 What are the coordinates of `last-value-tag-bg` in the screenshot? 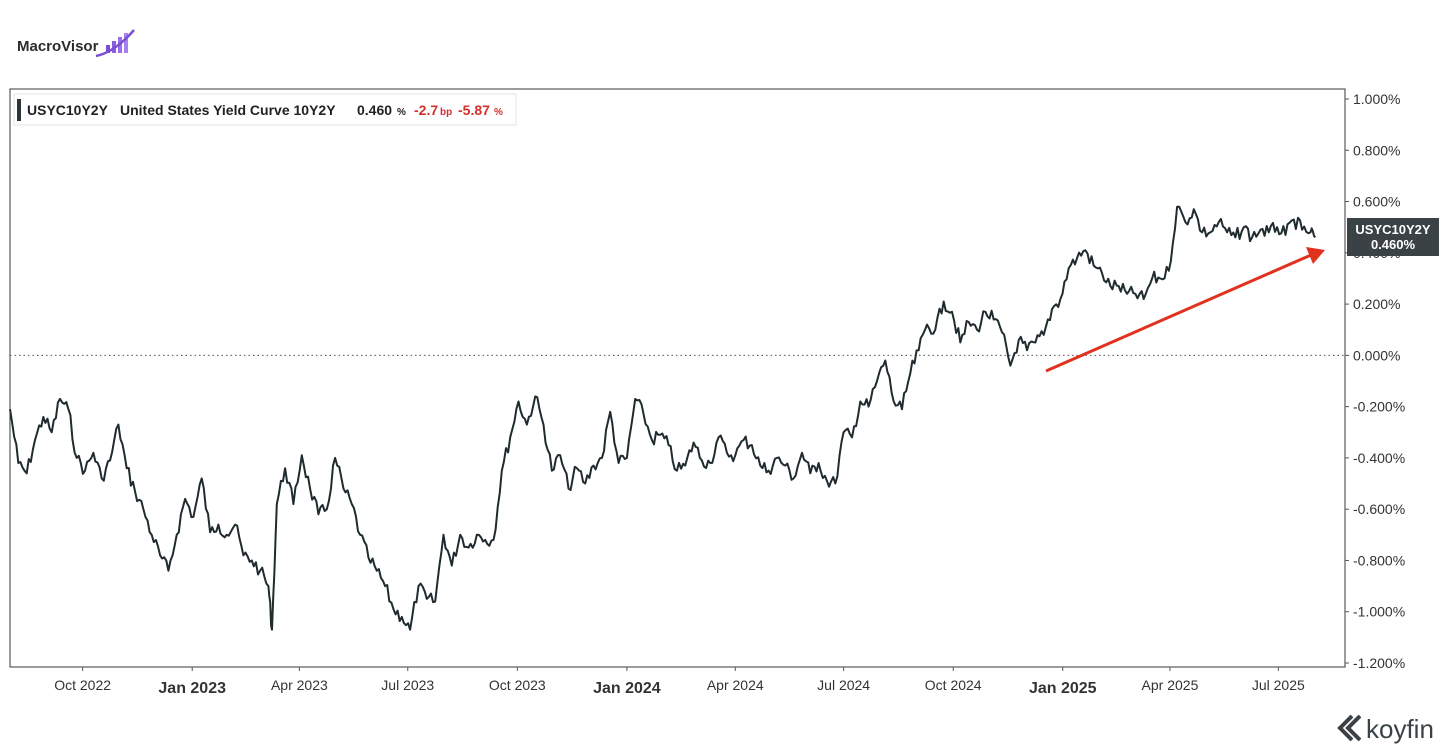 It's located at (1393, 237).